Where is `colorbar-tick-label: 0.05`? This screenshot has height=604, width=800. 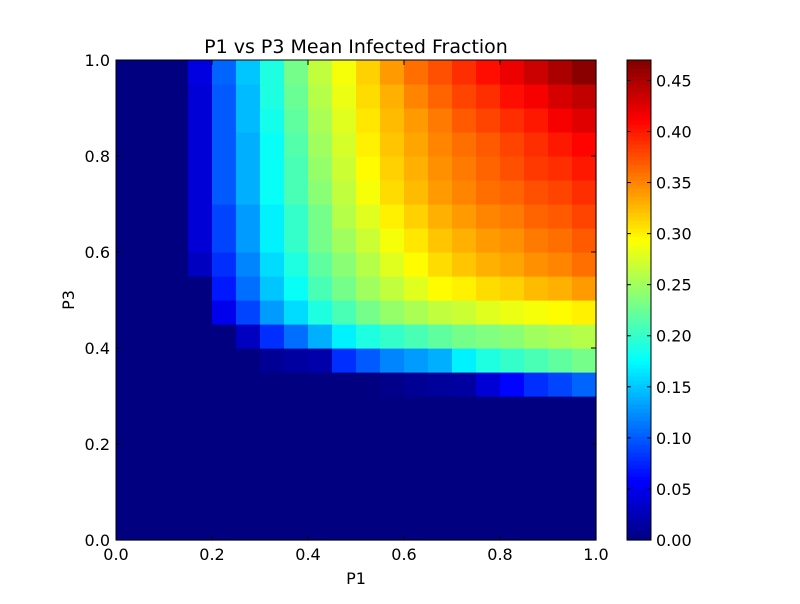
colorbar-tick-label: 0.05 is located at coordinates (674, 489).